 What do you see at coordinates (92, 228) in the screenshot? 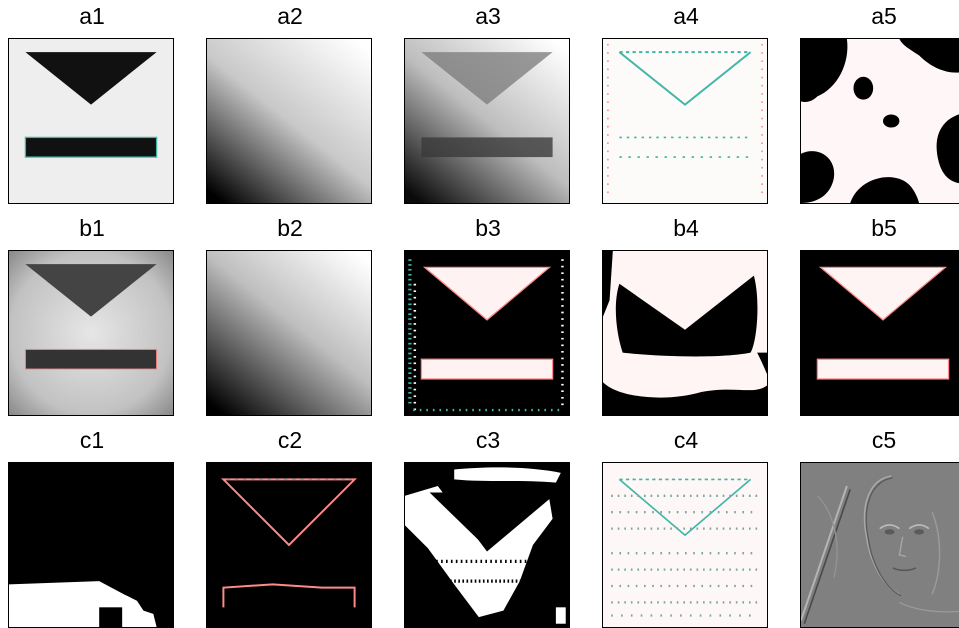
I see `panel-label: b1` at bounding box center [92, 228].